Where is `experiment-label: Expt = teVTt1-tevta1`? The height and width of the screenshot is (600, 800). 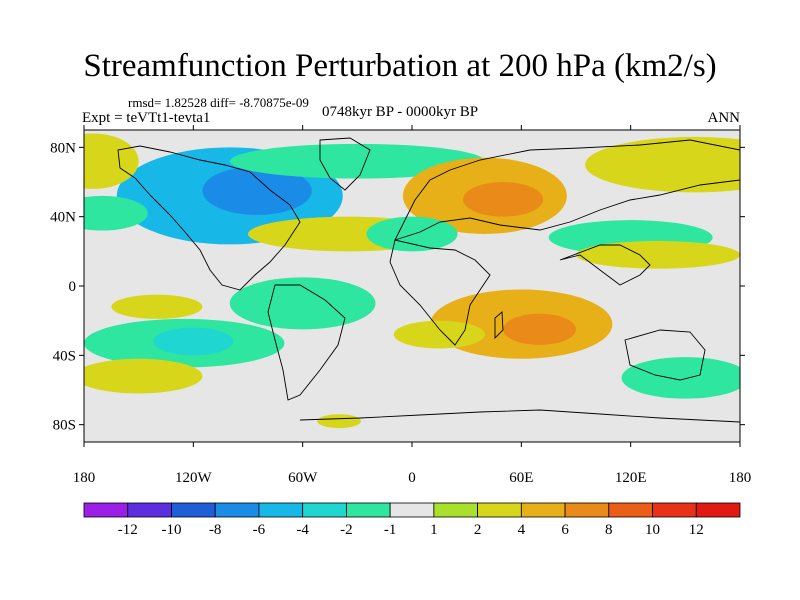
experiment-label: Expt = teVTt1-tevta1 is located at coordinates (146, 118).